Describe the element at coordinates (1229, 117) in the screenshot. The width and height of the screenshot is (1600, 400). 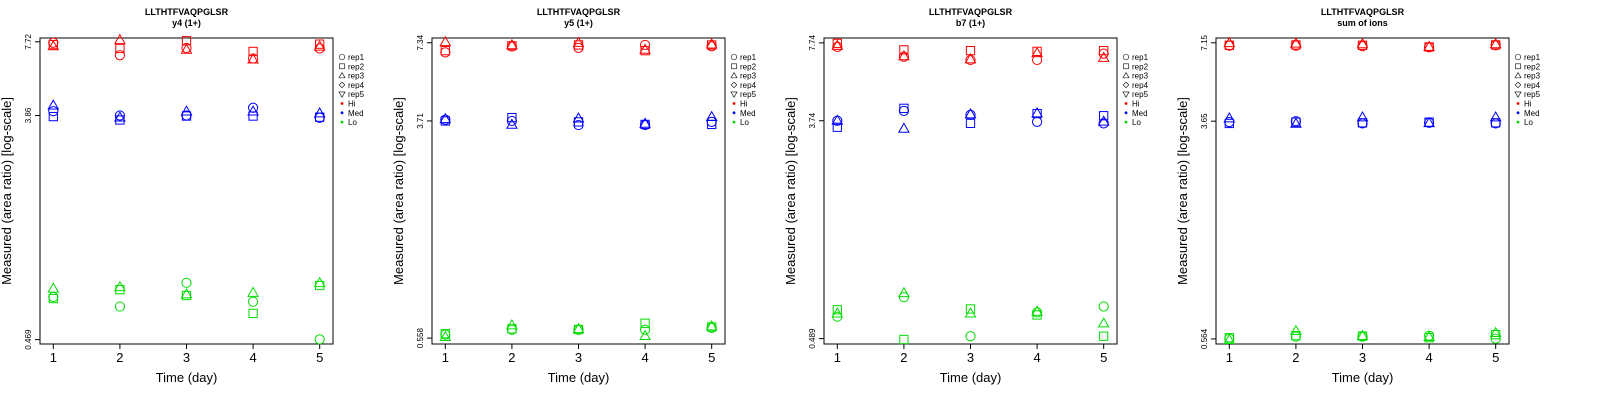
I see `data-point-med-rep3-day1` at that location.